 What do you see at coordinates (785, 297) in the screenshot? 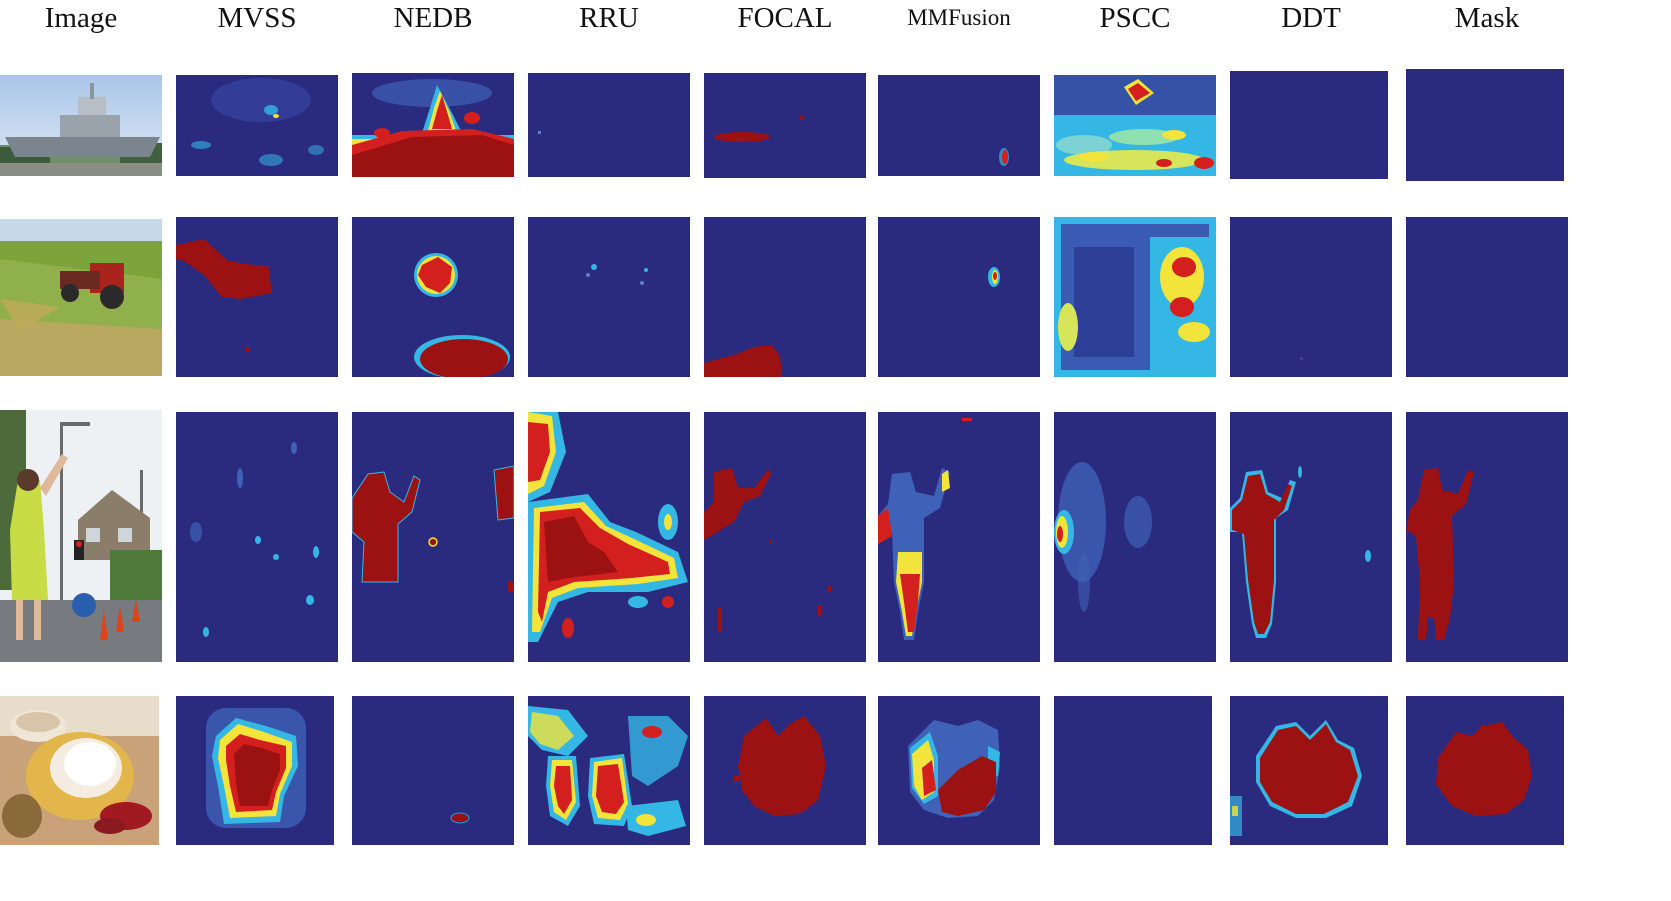
I see `heatmap-focal-tractor` at bounding box center [785, 297].